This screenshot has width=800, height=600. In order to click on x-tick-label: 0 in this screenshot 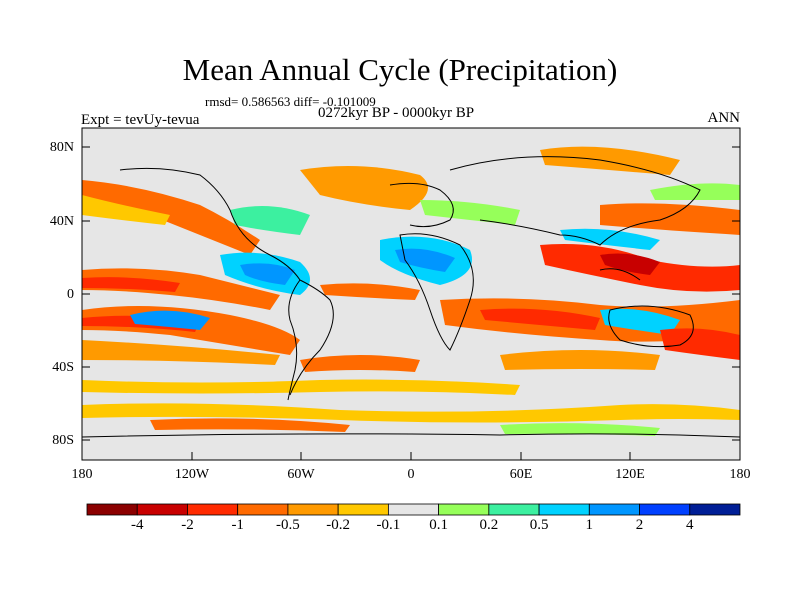, I will do `click(411, 474)`.